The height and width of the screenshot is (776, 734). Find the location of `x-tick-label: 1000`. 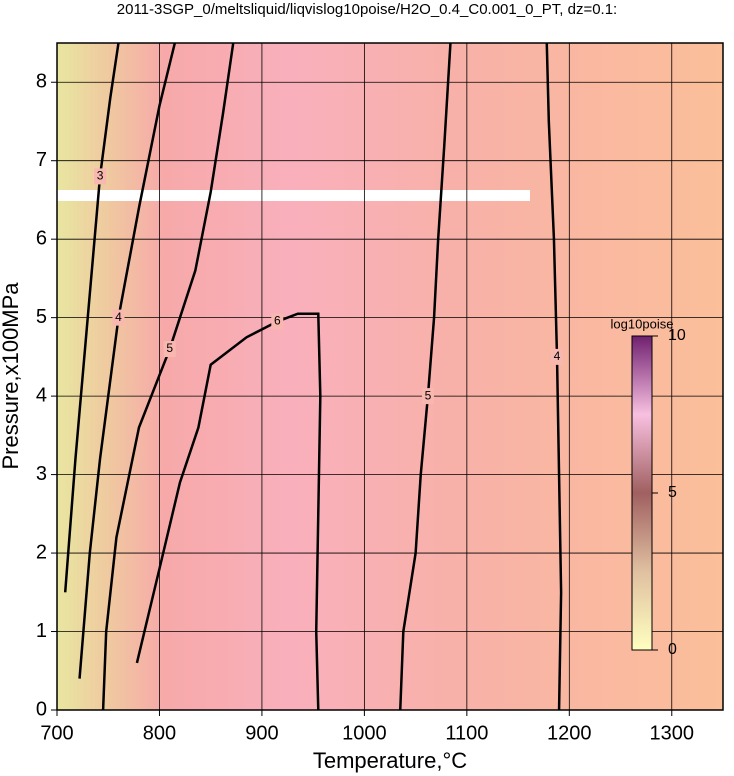

x-tick-label: 1000 is located at coordinates (364, 733).